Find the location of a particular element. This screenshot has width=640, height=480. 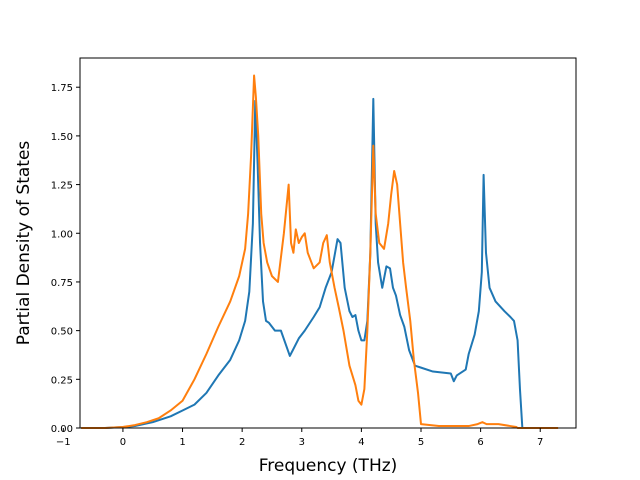

x-tick-label: 3 is located at coordinates (302, 442).